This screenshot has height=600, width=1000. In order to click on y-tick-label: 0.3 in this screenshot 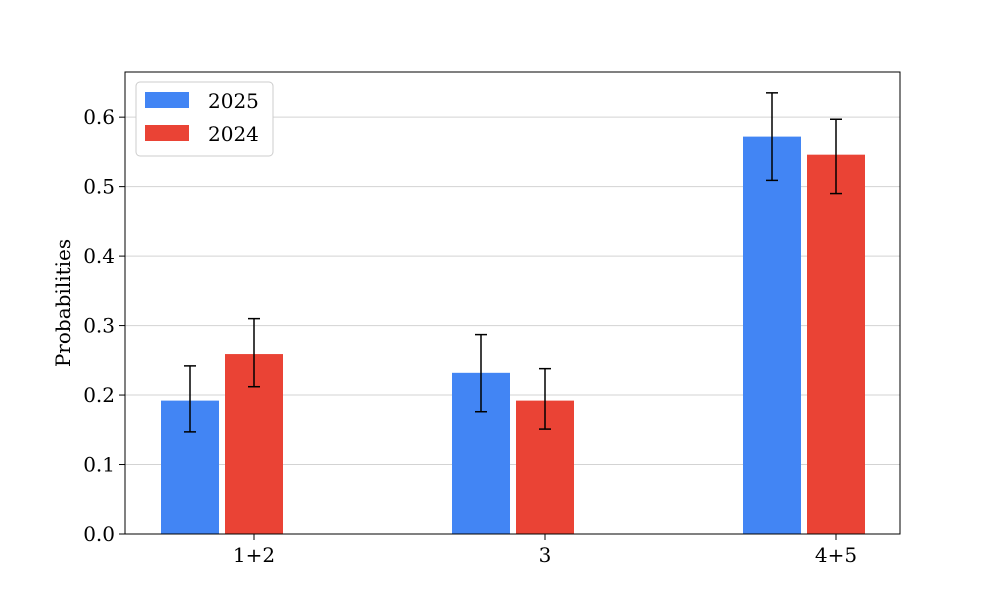, I will do `click(99, 326)`.